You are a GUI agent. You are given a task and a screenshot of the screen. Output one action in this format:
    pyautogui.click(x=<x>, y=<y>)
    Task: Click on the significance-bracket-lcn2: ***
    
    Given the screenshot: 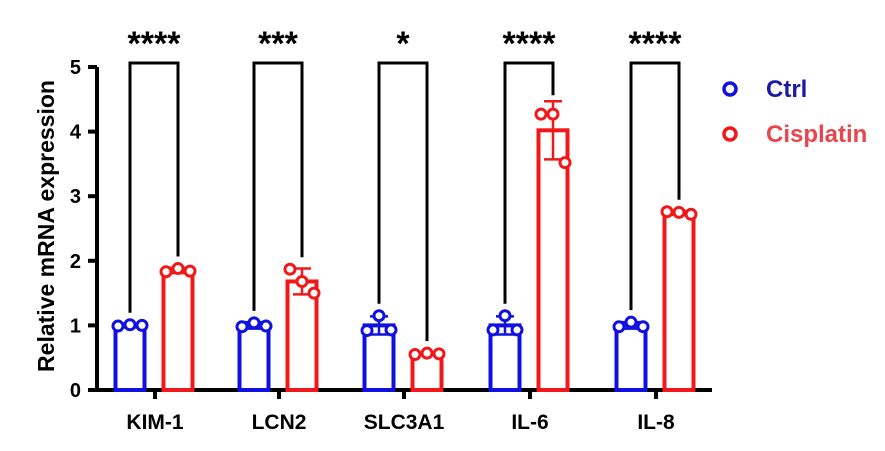 What is the action you would take?
    pyautogui.click(x=278, y=168)
    